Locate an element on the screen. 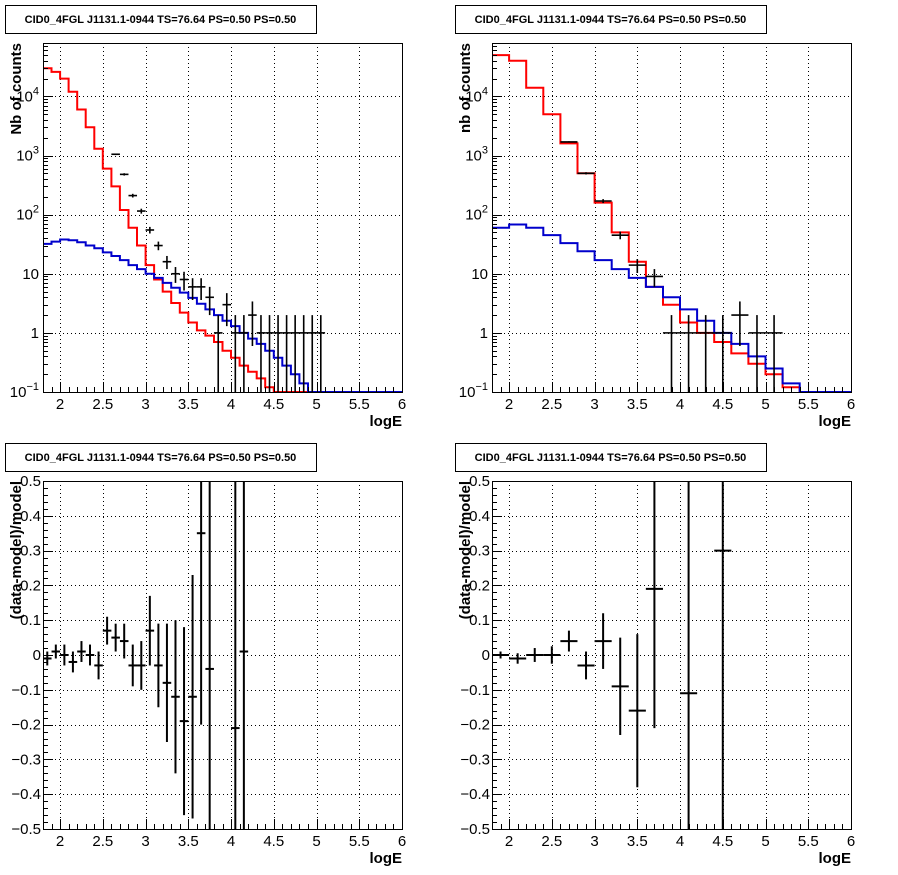  y-tick-label: 10³ is located at coordinates (476, 155).